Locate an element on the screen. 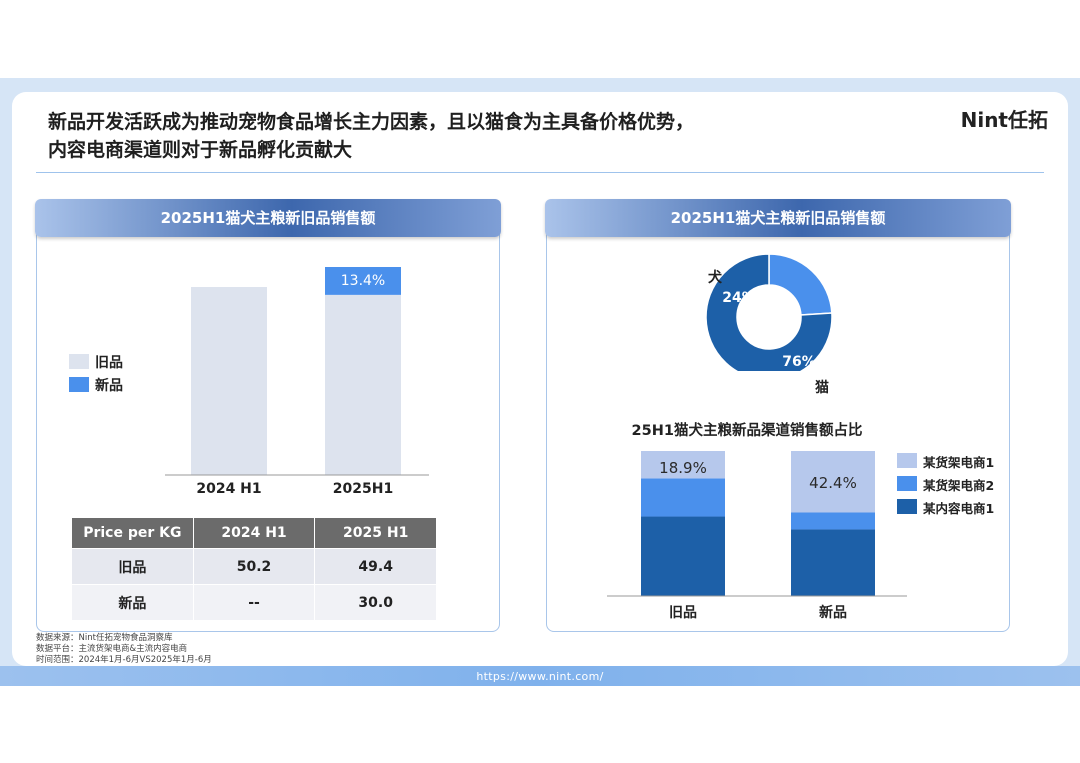  legend-swatch-content1 is located at coordinates (907, 506).